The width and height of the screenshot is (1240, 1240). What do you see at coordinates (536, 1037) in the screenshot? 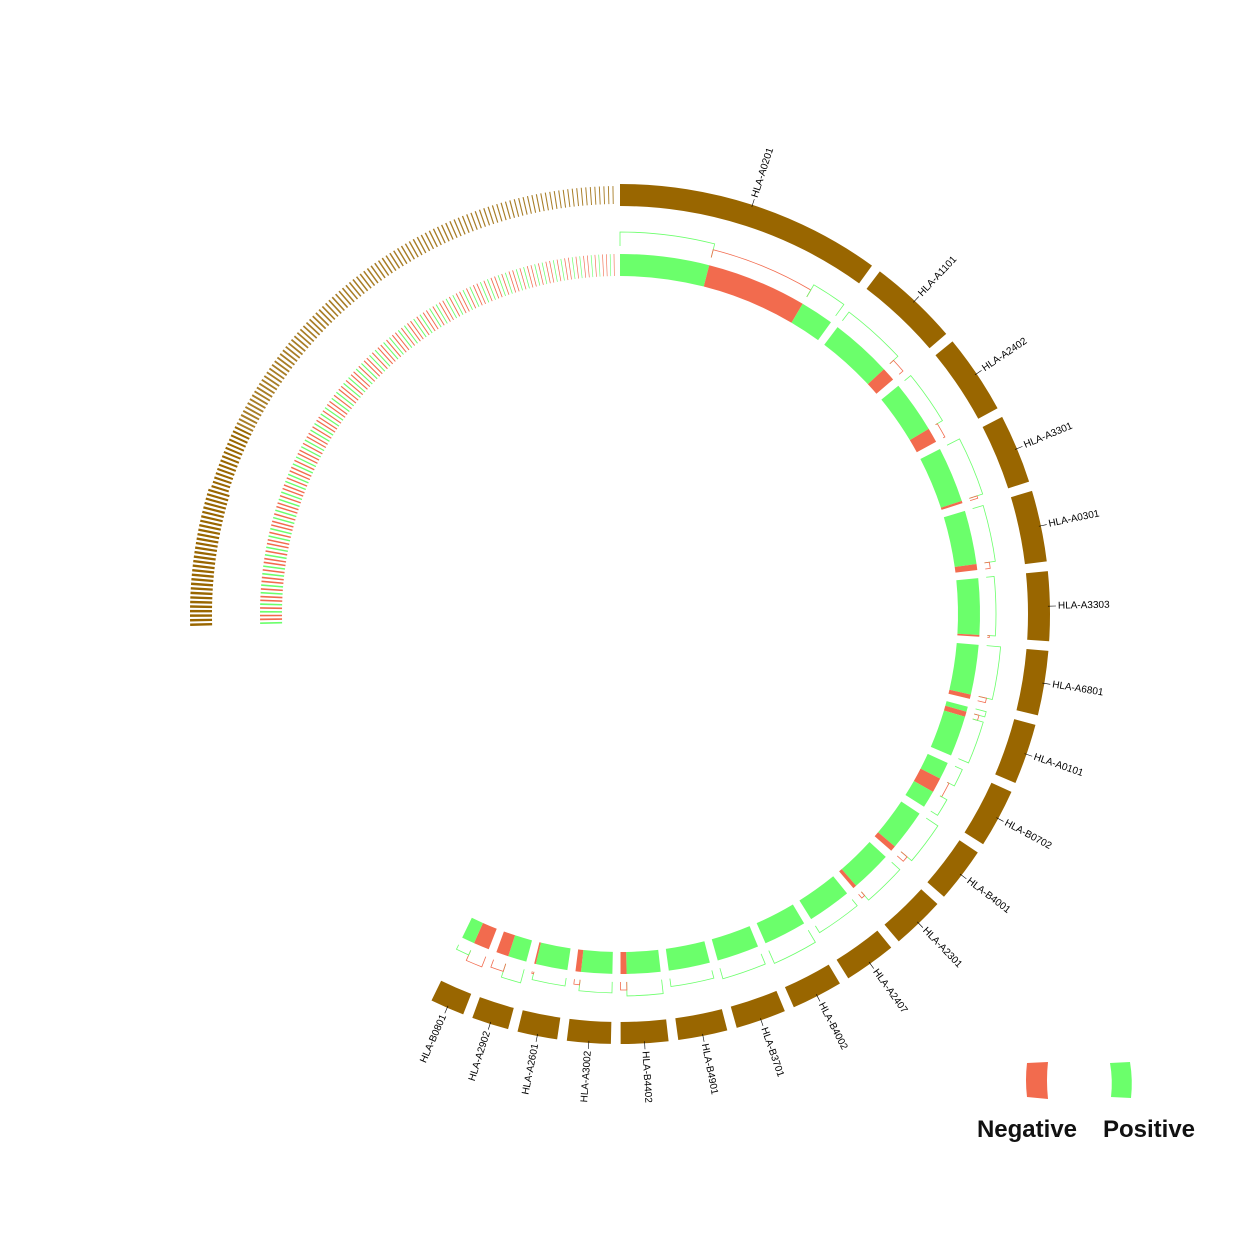
I see `label-tick-hla-a2601` at bounding box center [536, 1037].